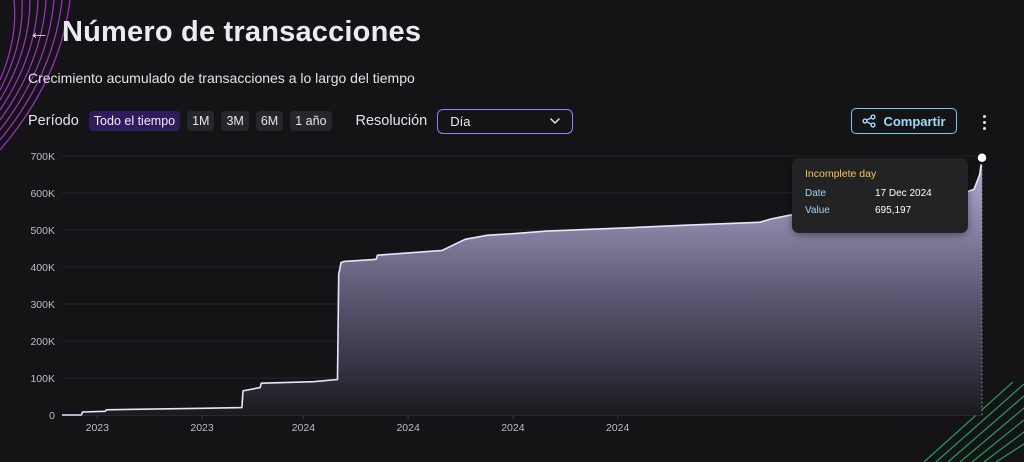 The height and width of the screenshot is (462, 1024). I want to click on period-label: Período, so click(53, 121).